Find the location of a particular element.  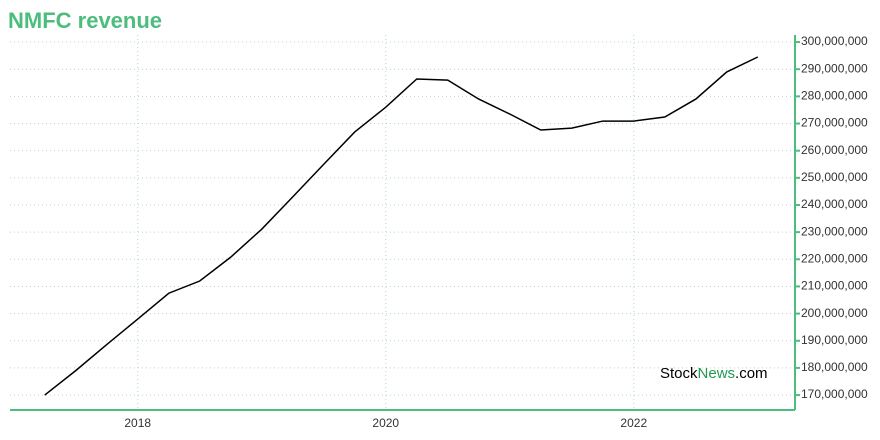

watermark-part: .com is located at coordinates (751, 373).